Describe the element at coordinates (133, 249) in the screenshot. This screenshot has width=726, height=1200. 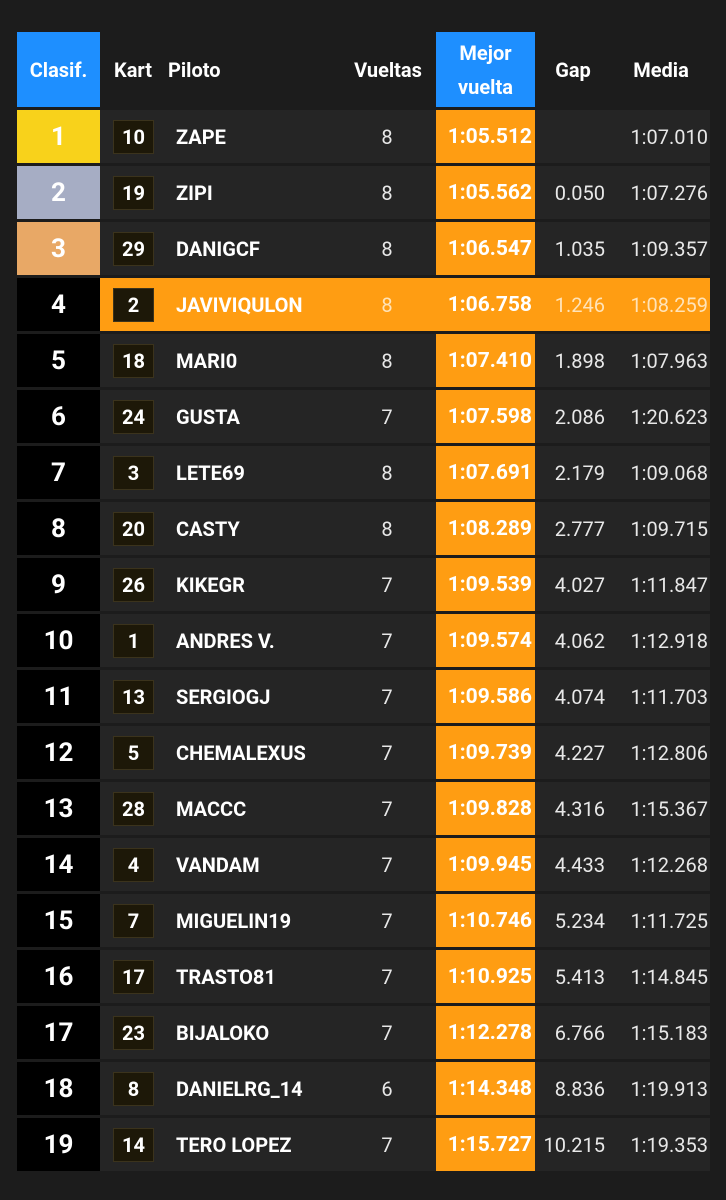
I see `kart-number: 29` at that location.